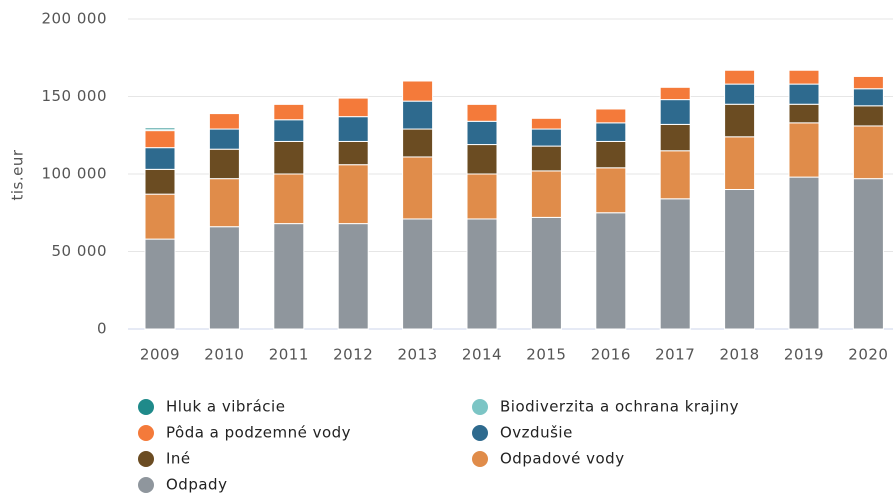 The width and height of the screenshot is (893, 494). What do you see at coordinates (74, 96) in the screenshot?
I see `y-tick-label: 150 000` at bounding box center [74, 96].